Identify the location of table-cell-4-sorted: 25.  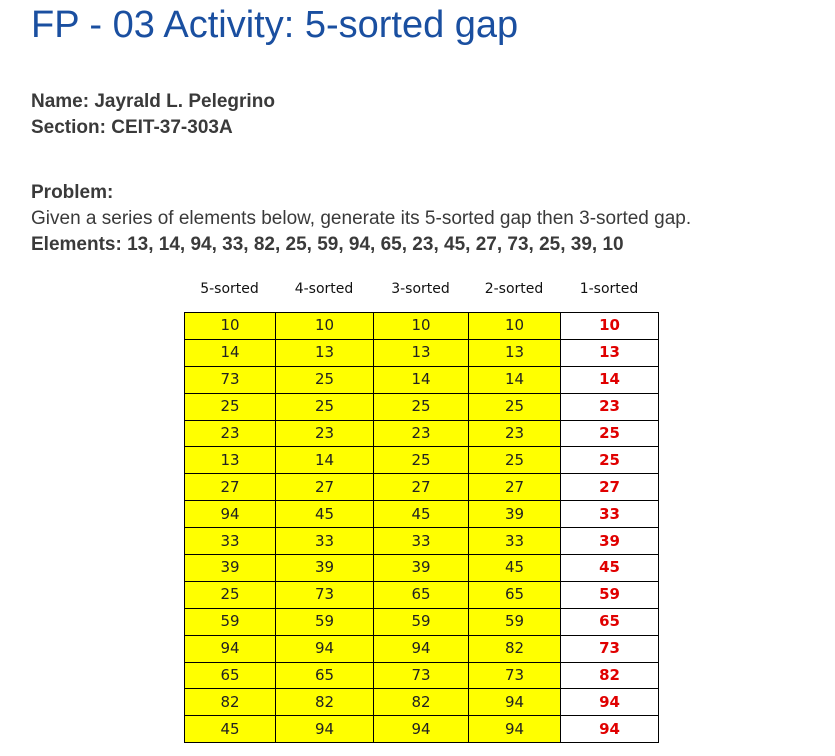
(324, 406).